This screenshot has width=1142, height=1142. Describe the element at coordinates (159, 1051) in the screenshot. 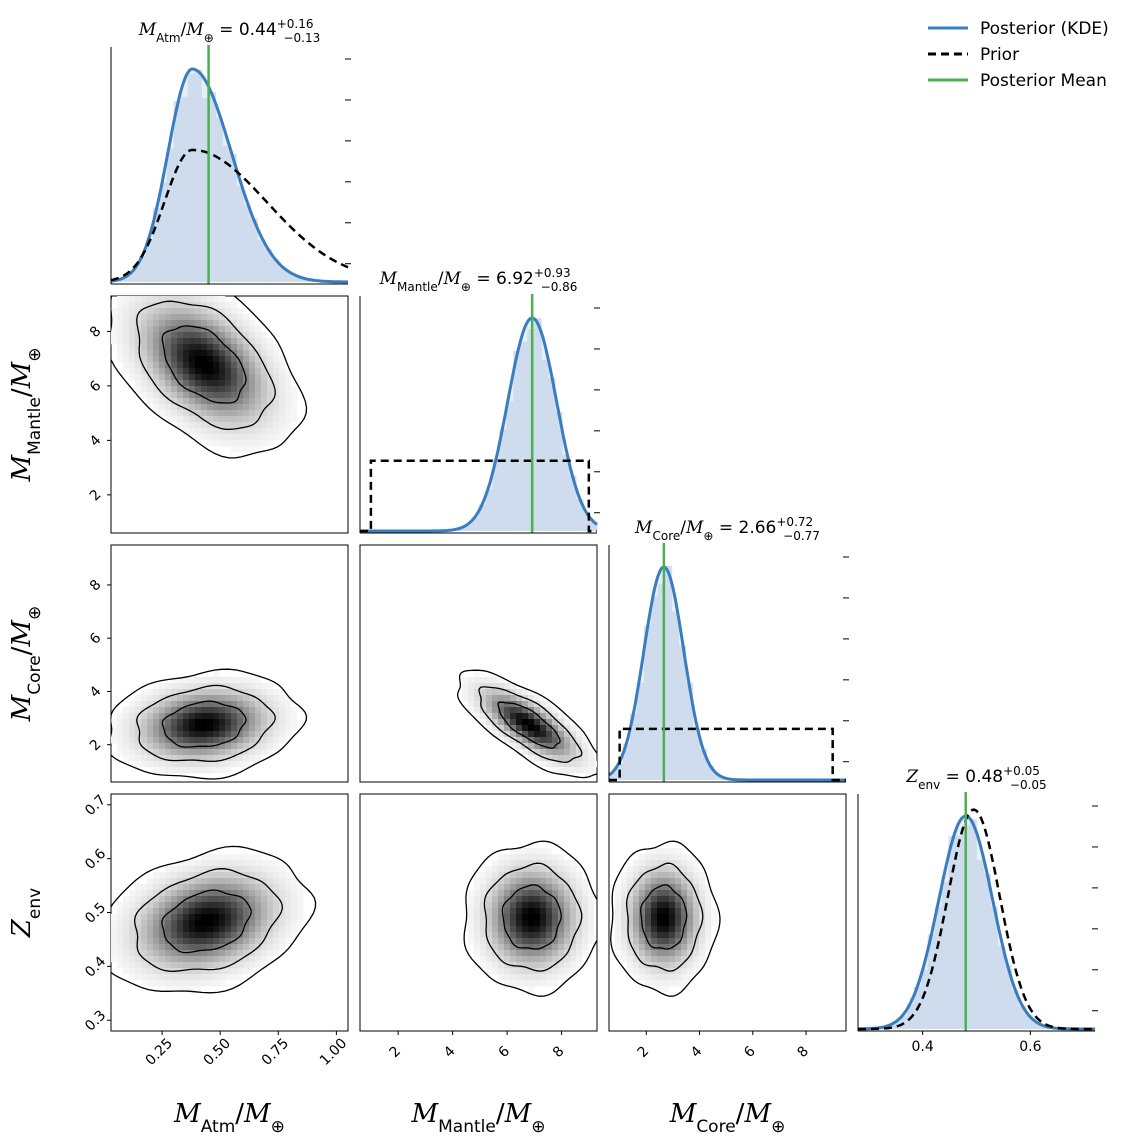

I see `x-tick-label: 0.25` at that location.